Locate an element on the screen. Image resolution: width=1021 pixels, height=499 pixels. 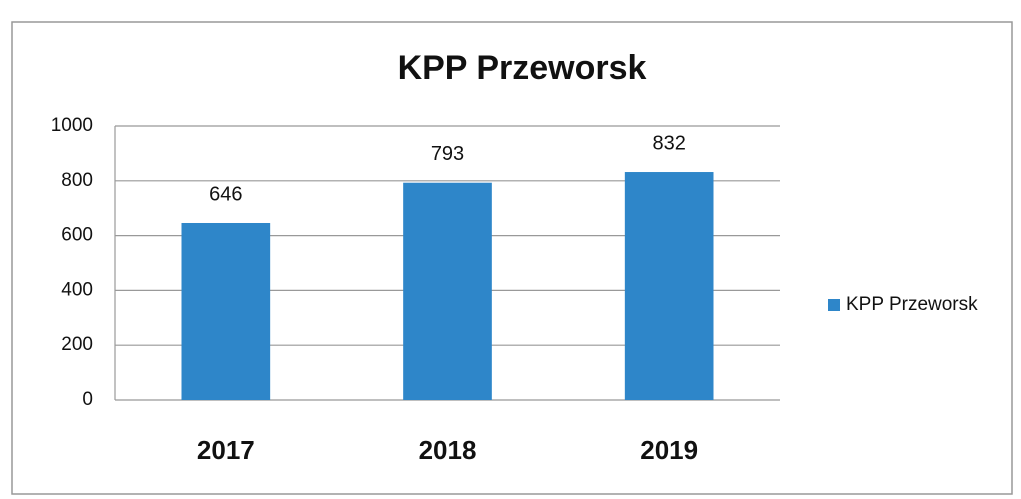
value-label: 793 is located at coordinates (447, 154).